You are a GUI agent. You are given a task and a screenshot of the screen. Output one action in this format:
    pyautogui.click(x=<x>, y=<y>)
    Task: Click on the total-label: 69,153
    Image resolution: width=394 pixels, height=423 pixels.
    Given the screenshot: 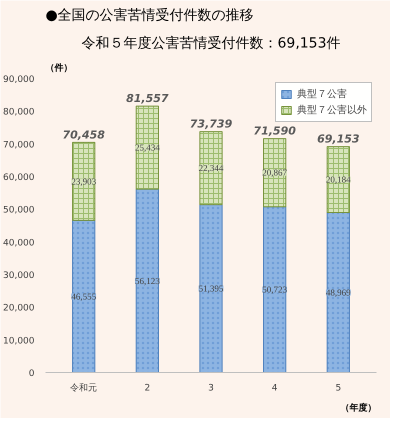 What is the action you would take?
    pyautogui.click(x=338, y=139)
    